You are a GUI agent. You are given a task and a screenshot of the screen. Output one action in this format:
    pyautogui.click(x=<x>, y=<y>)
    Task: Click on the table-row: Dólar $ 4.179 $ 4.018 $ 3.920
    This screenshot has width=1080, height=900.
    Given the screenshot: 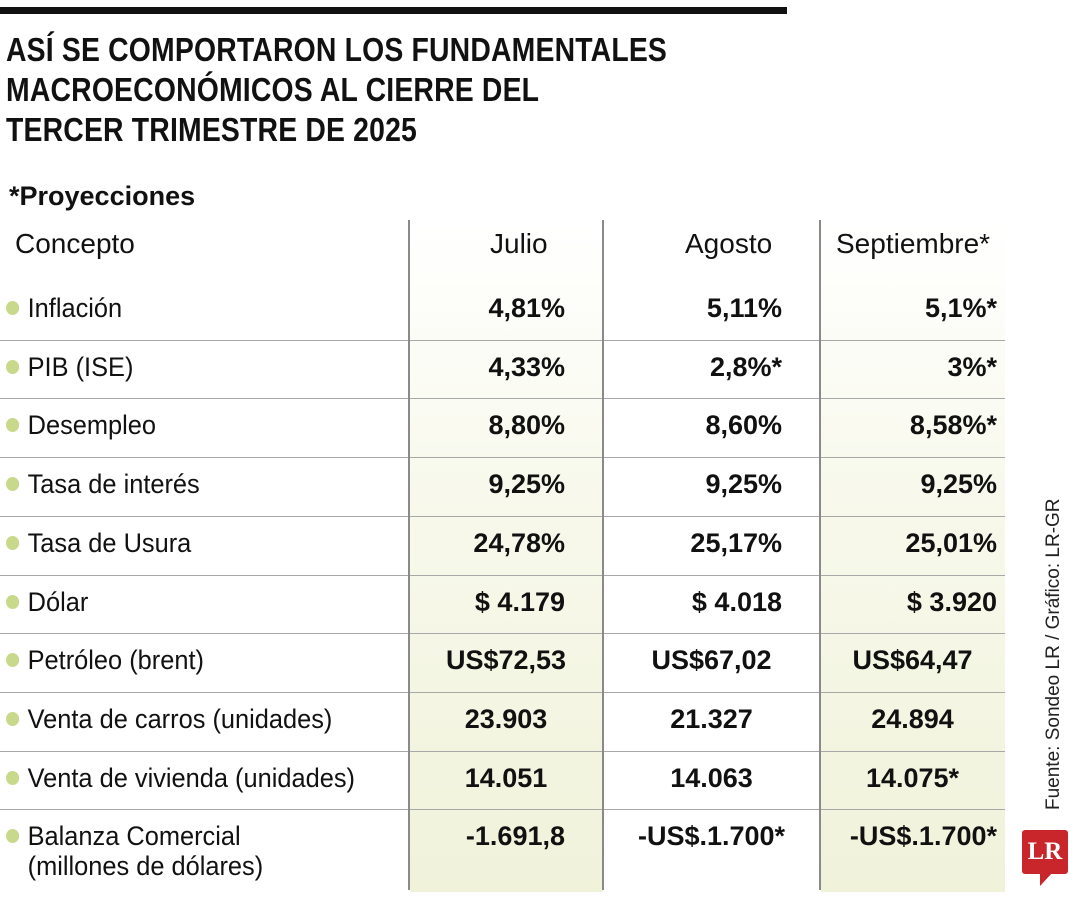 What is the action you would take?
    pyautogui.click(x=502, y=604)
    